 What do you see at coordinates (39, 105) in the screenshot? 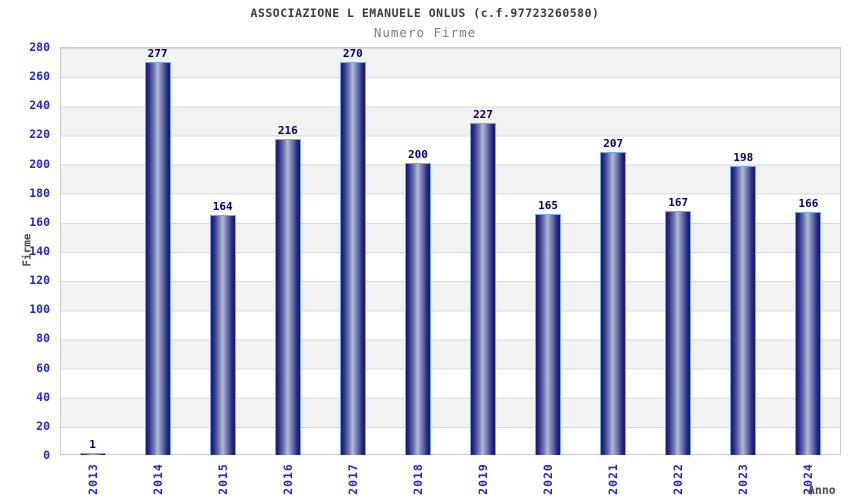
I see `y-tick-label: 240` at bounding box center [39, 105].